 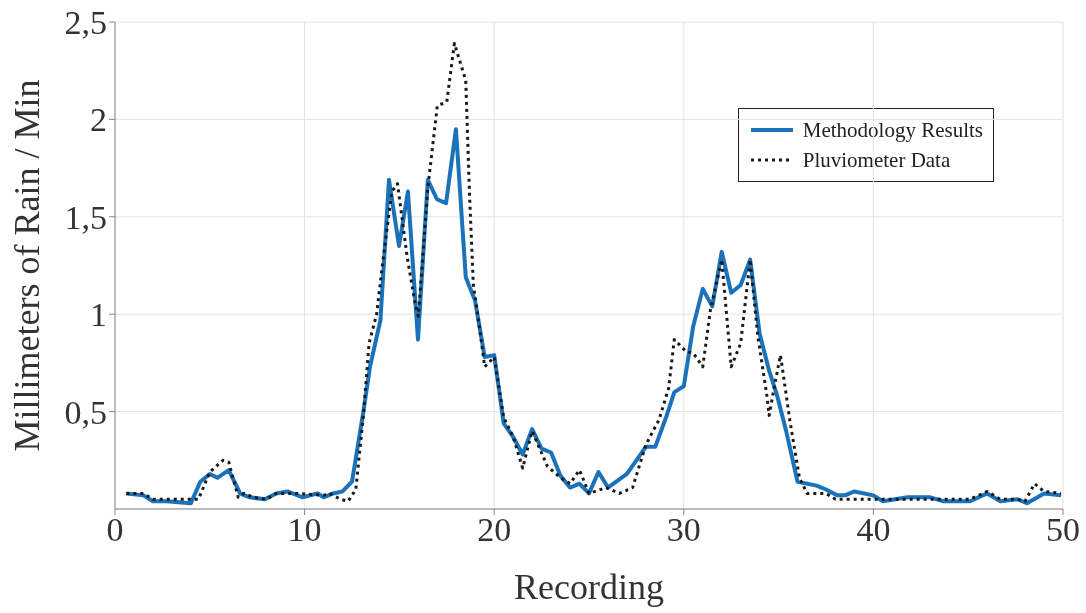 What do you see at coordinates (26, 265) in the screenshot?
I see `y-axis-title: Millimeters of Rain / Min` at bounding box center [26, 265].